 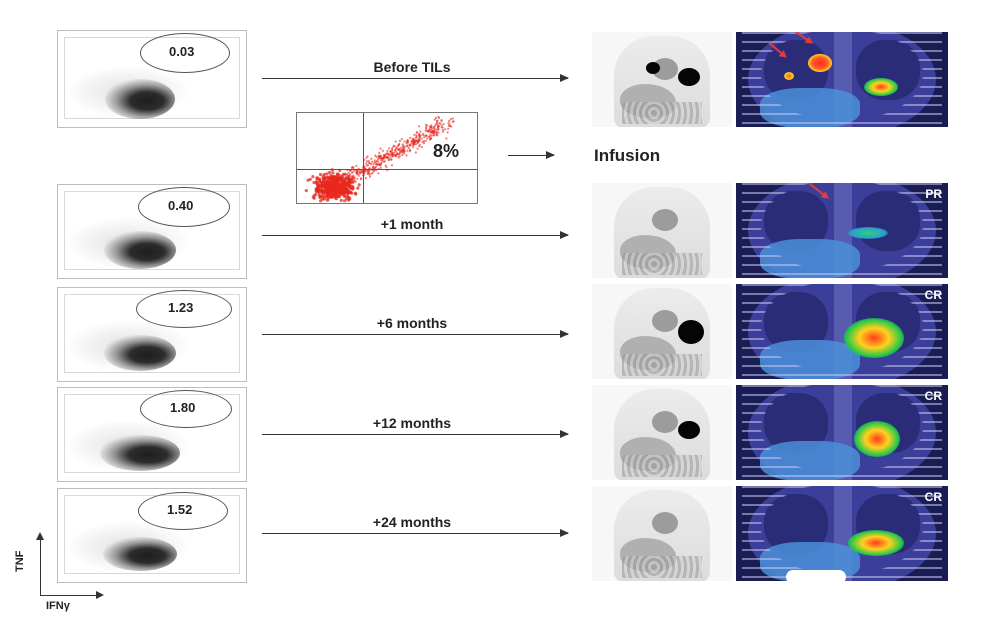 What do you see at coordinates (69, 596) in the screenshot?
I see `x-axis-arrow` at bounding box center [69, 596].